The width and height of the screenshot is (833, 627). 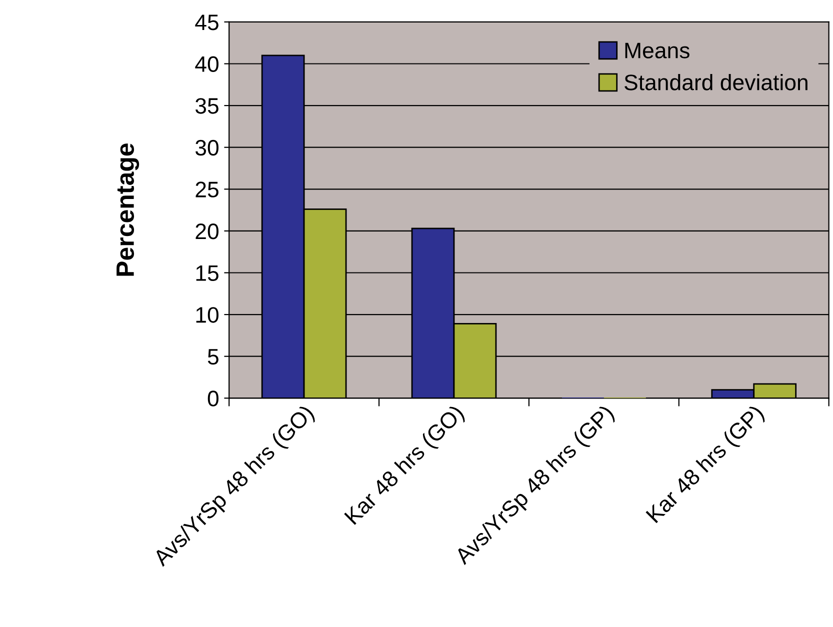 What do you see at coordinates (213, 398) in the screenshot?
I see `y-tick-label: 0` at bounding box center [213, 398].